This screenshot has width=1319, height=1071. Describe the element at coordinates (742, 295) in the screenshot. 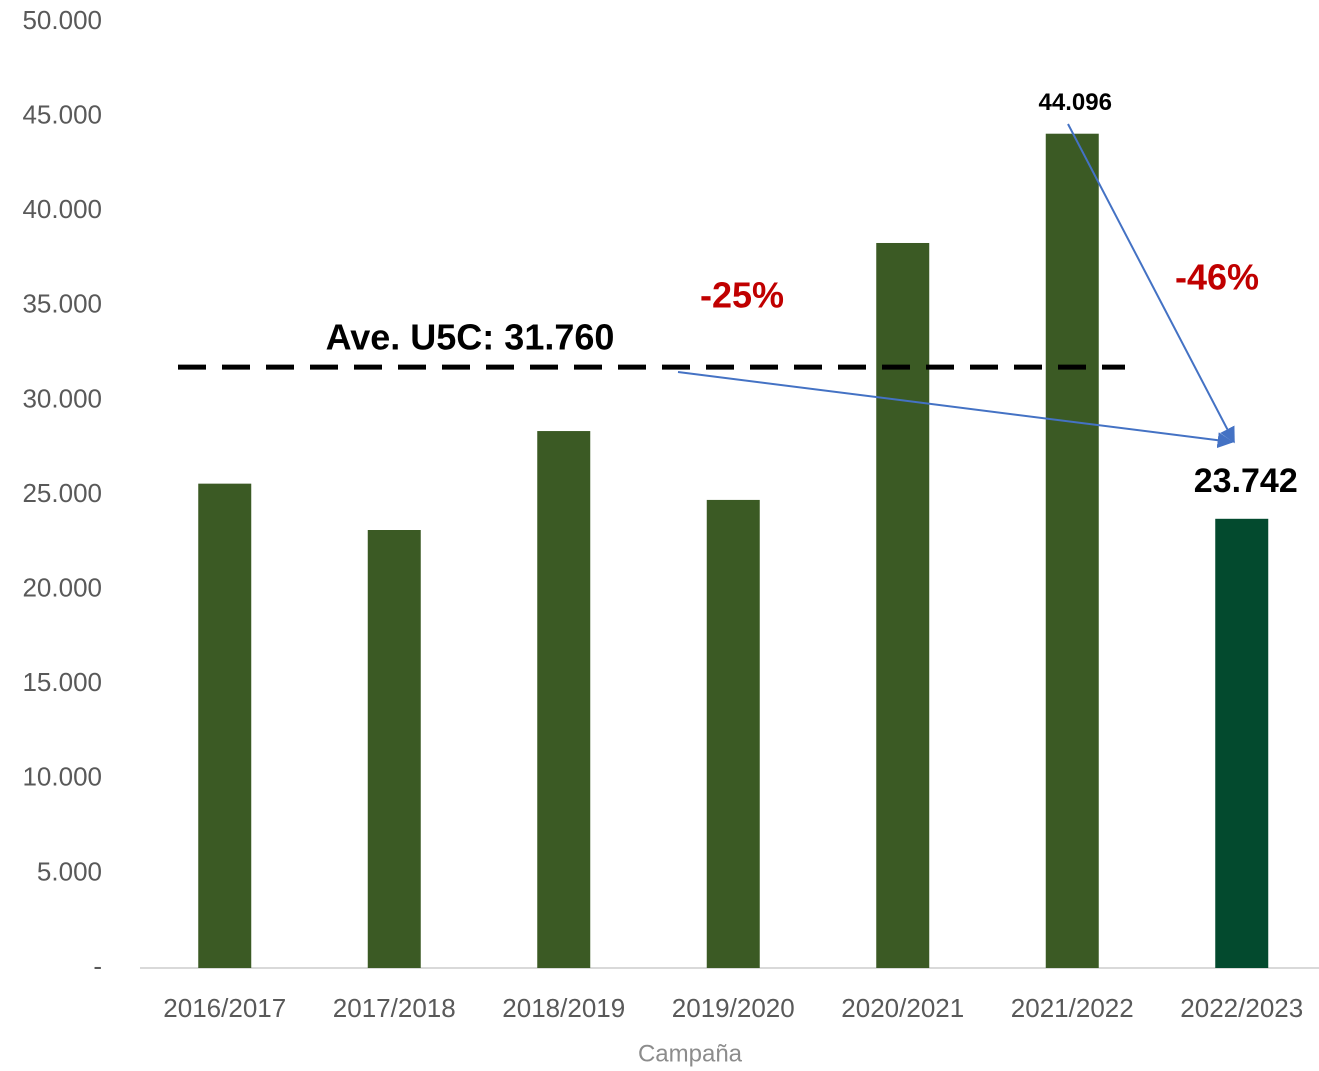

I see `annotation: -25%` at that location.